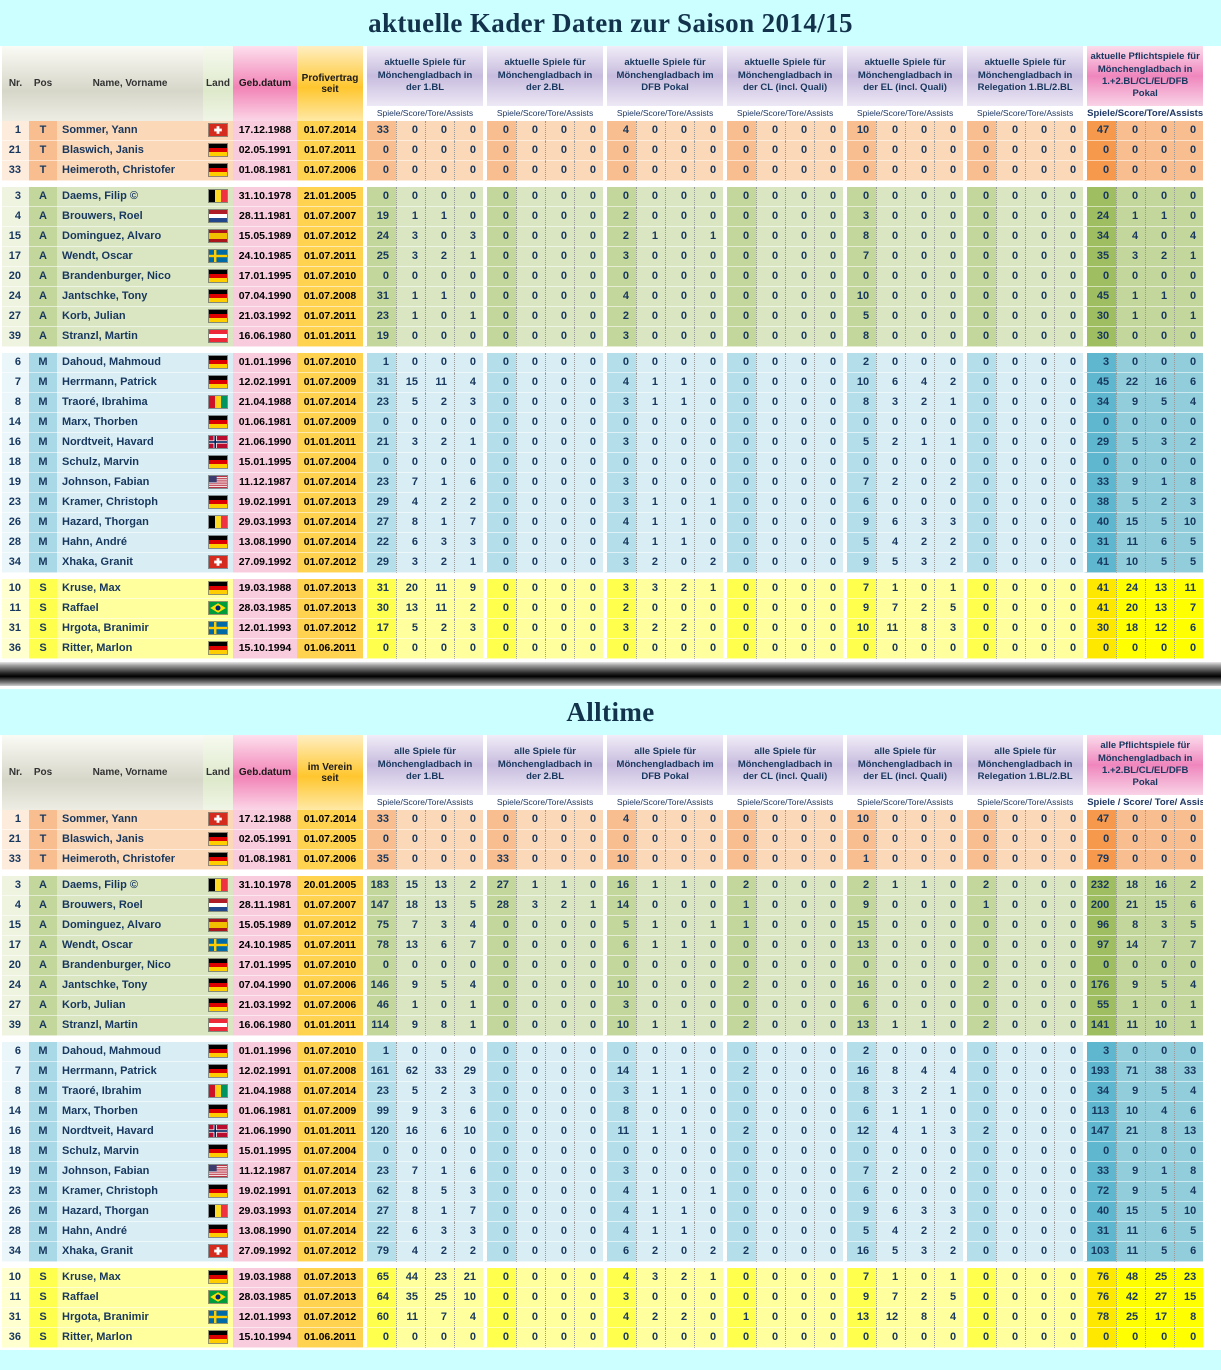 This screenshot has width=1221, height=1370. Describe the element at coordinates (410, 297) in the screenshot. I see `cell-score-g1: 1` at that location.